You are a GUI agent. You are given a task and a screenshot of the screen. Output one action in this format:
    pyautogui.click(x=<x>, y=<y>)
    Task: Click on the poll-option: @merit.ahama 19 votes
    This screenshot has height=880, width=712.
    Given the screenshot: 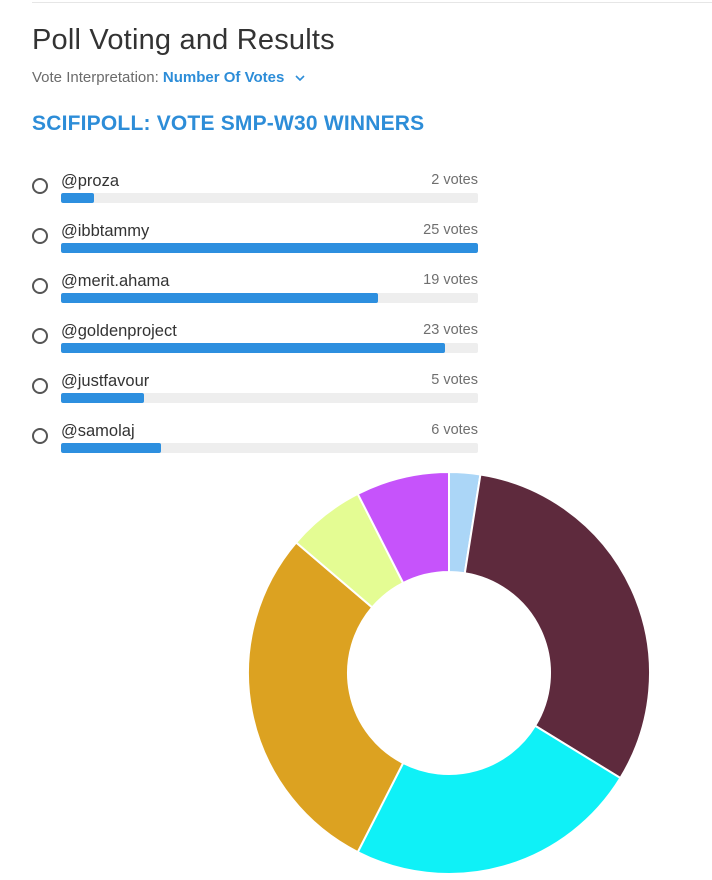 What is the action you would take?
    pyautogui.click(x=255, y=293)
    